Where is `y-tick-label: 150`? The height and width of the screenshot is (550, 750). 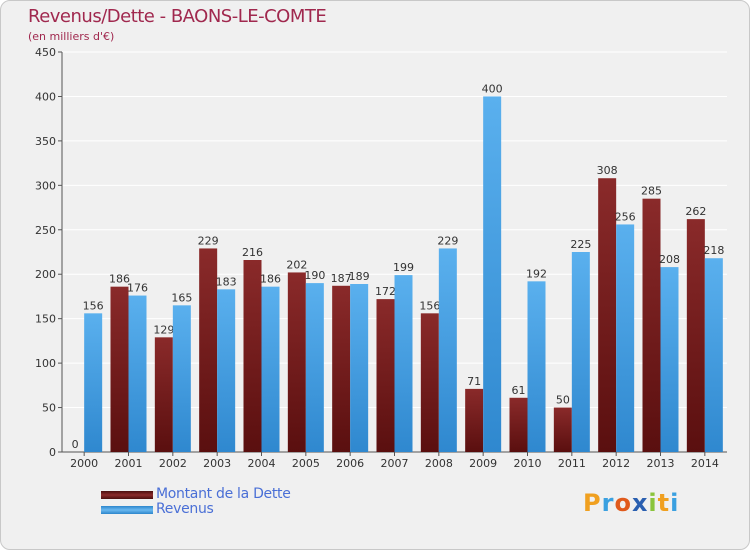
y-tick-label: 150 is located at coordinates (45, 319).